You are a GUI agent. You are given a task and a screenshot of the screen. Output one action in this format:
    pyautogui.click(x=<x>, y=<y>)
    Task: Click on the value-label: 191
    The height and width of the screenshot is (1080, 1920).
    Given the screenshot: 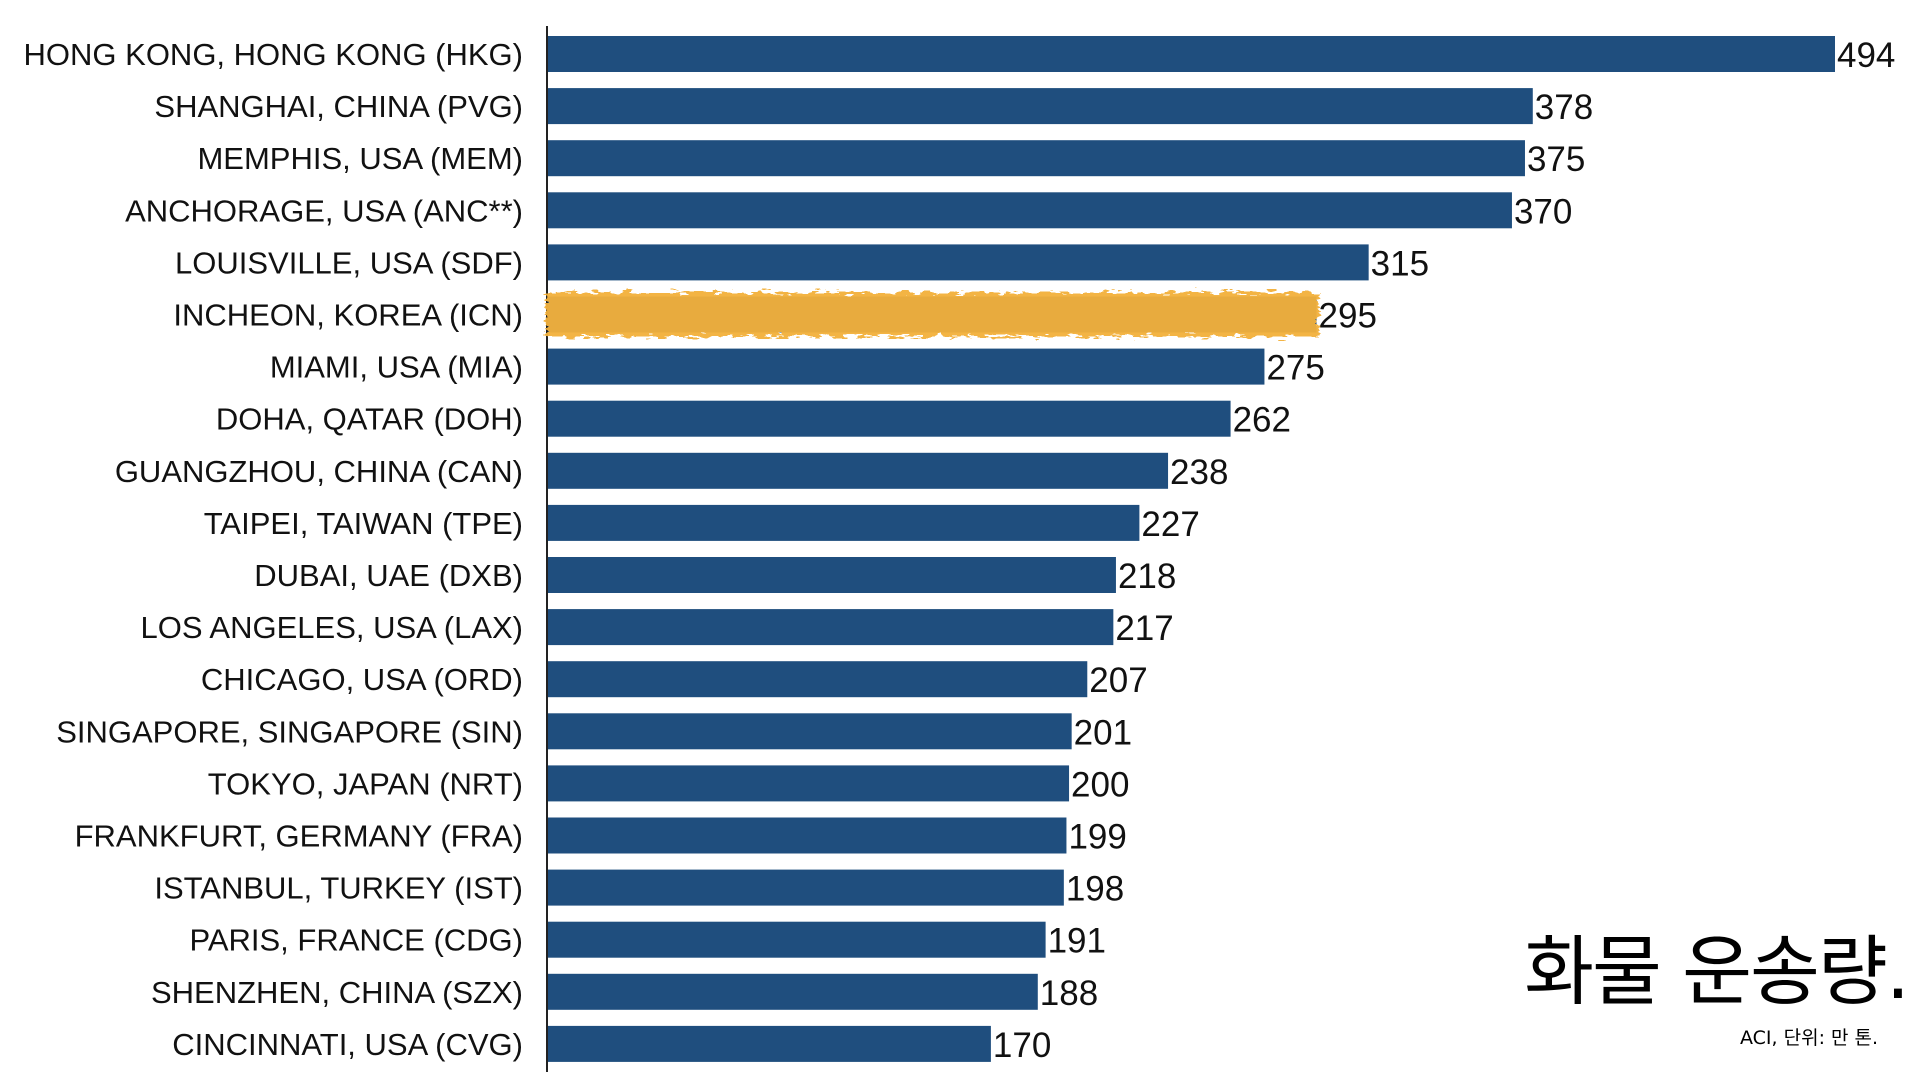 What is the action you would take?
    pyautogui.click(x=1077, y=941)
    